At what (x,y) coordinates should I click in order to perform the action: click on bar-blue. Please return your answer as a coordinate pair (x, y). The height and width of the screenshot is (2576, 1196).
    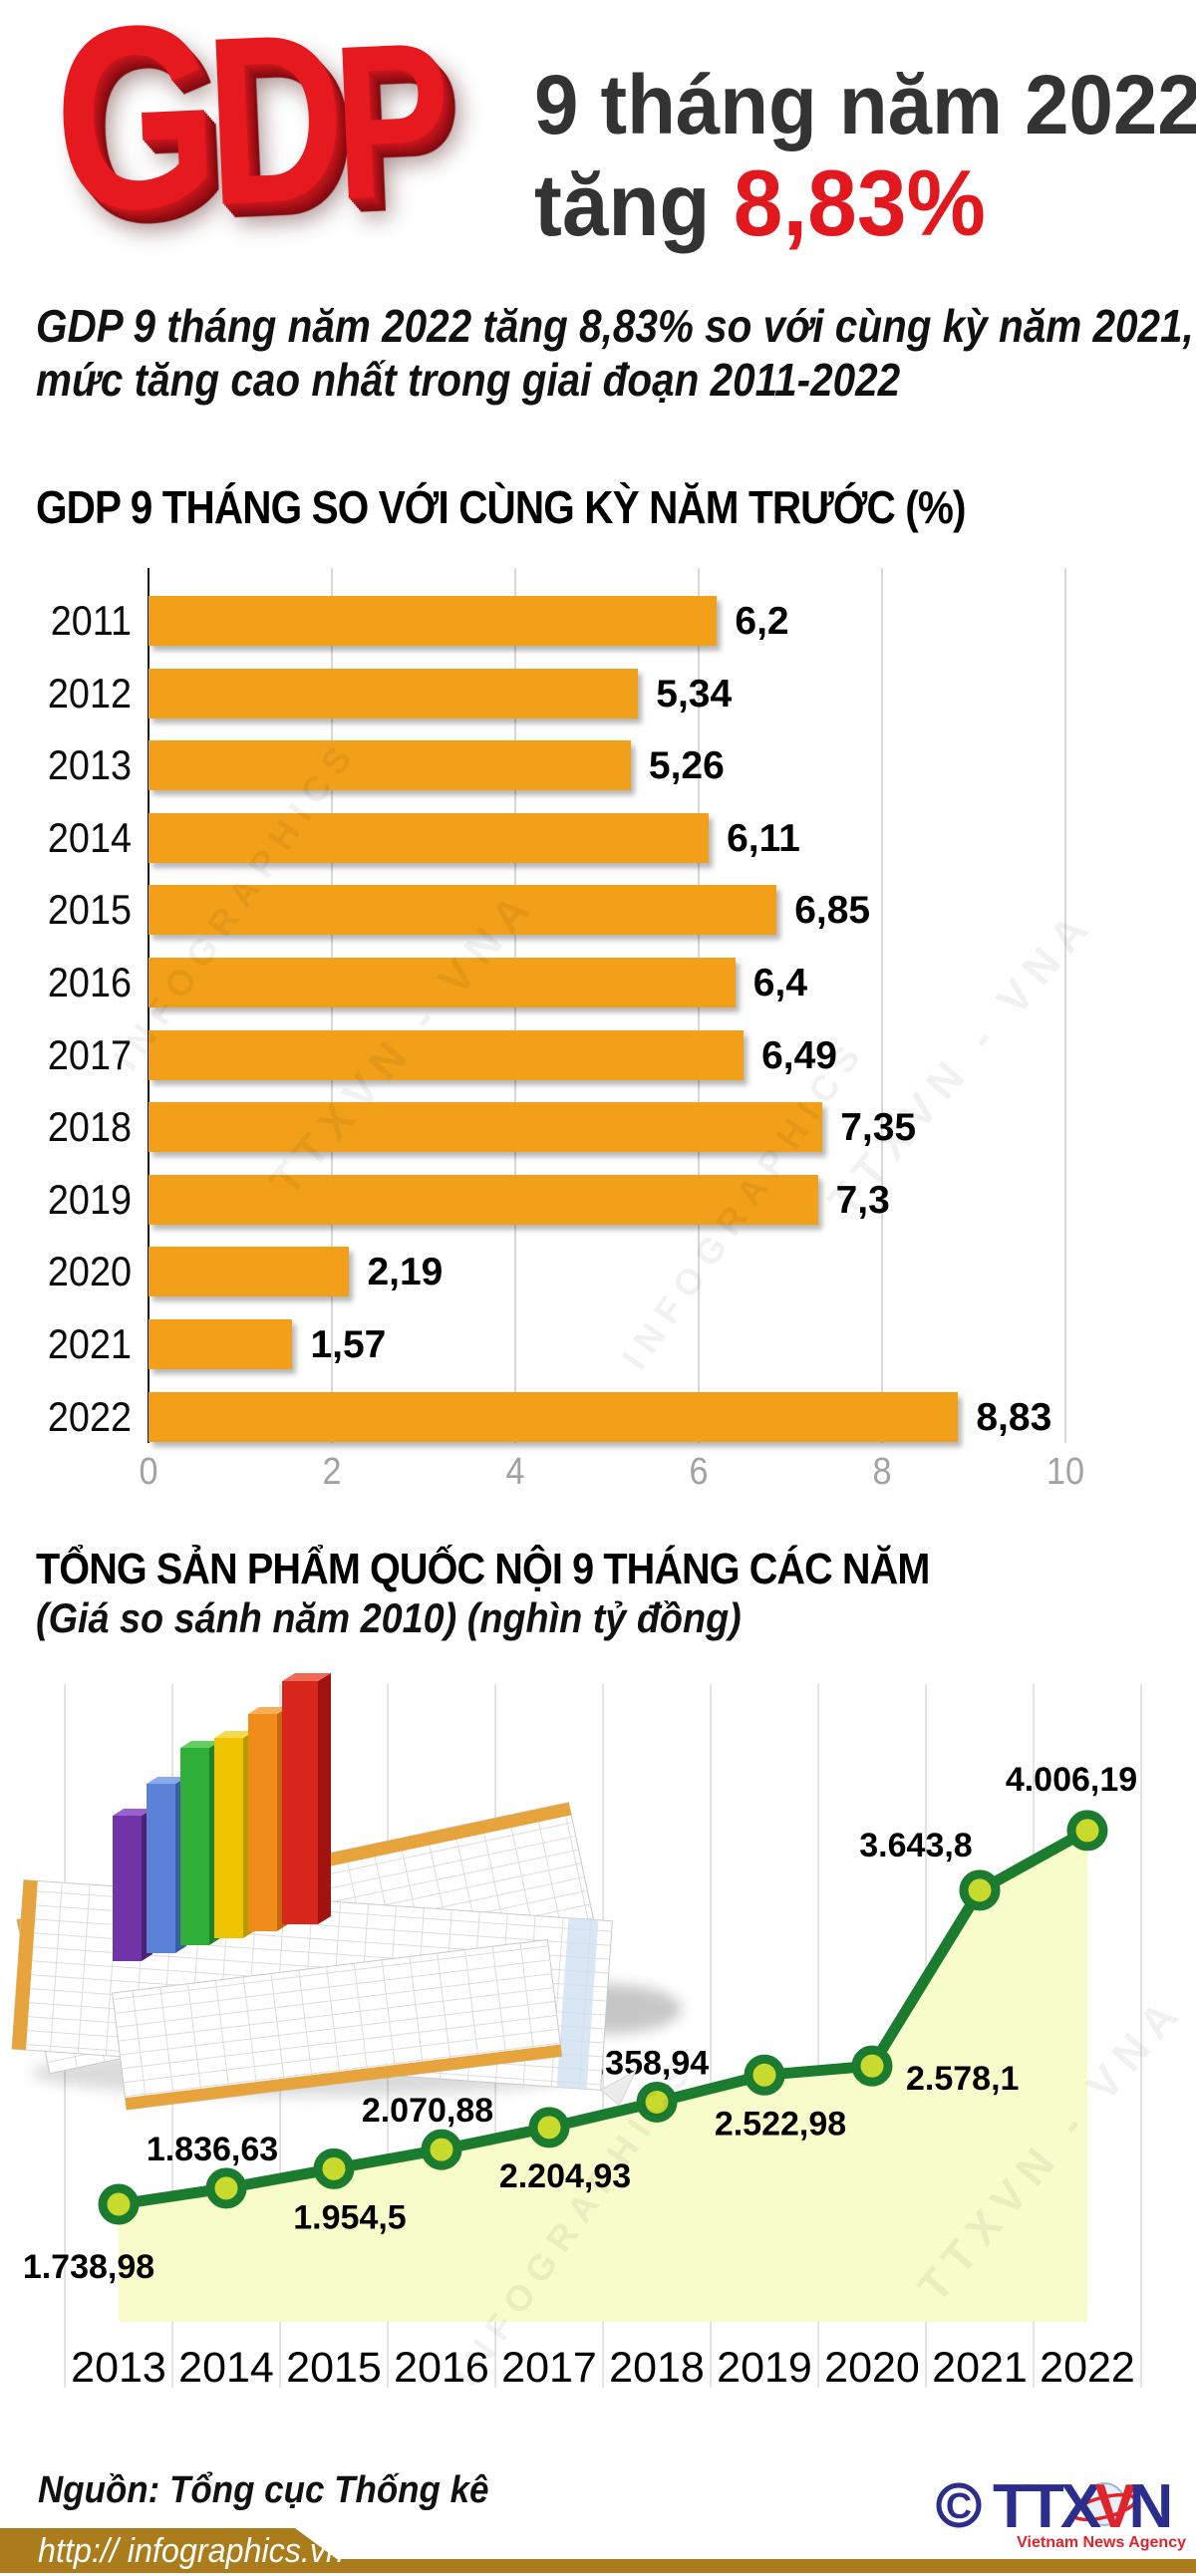
    Looking at the image, I should click on (166, 1865).